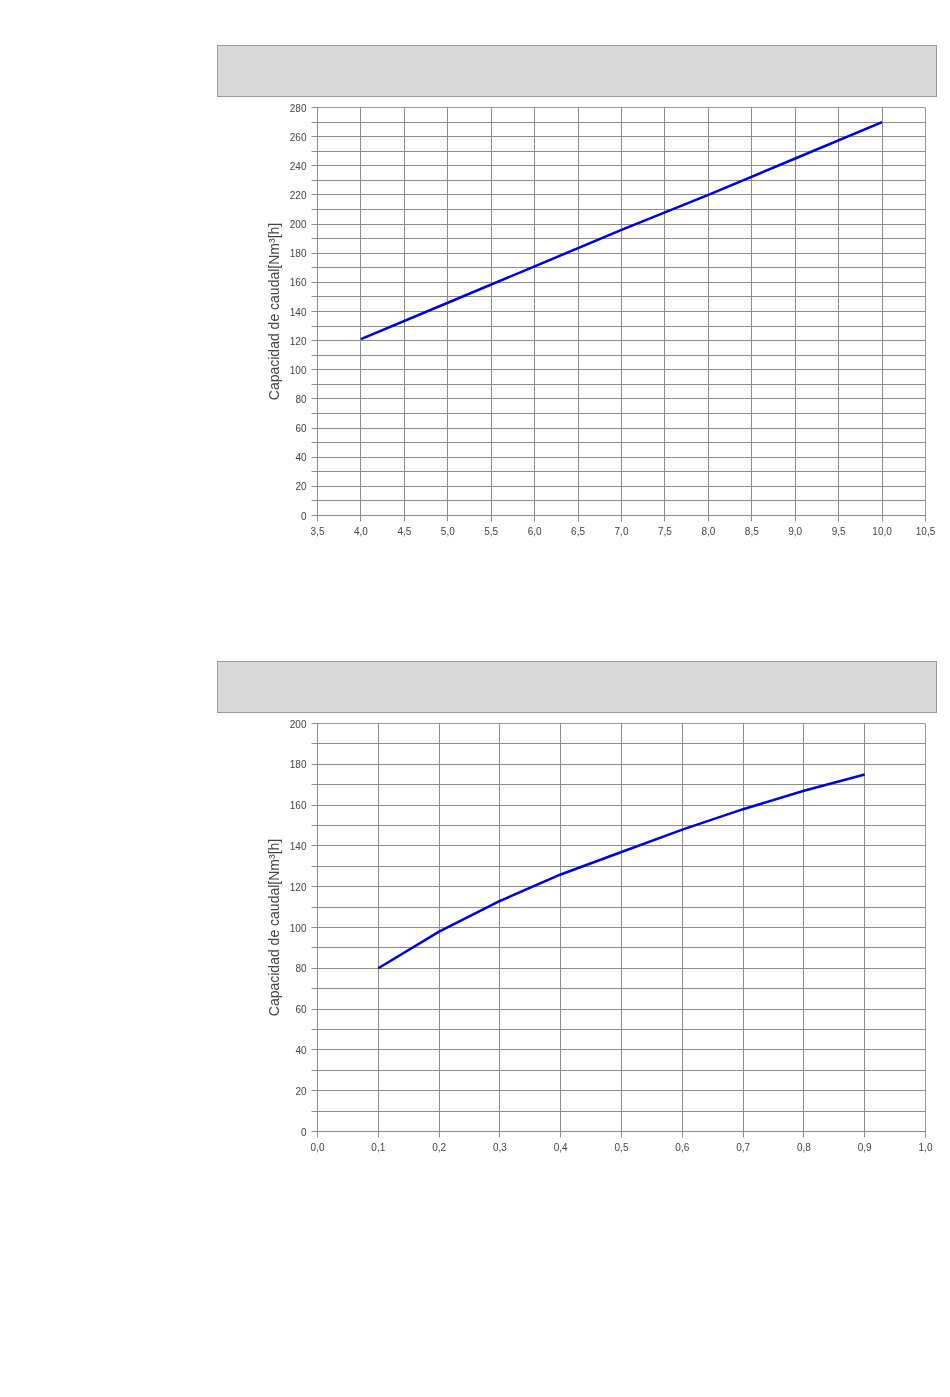  Describe the element at coordinates (865, 1147) in the screenshot. I see `x-tick-label: 0,9` at that location.